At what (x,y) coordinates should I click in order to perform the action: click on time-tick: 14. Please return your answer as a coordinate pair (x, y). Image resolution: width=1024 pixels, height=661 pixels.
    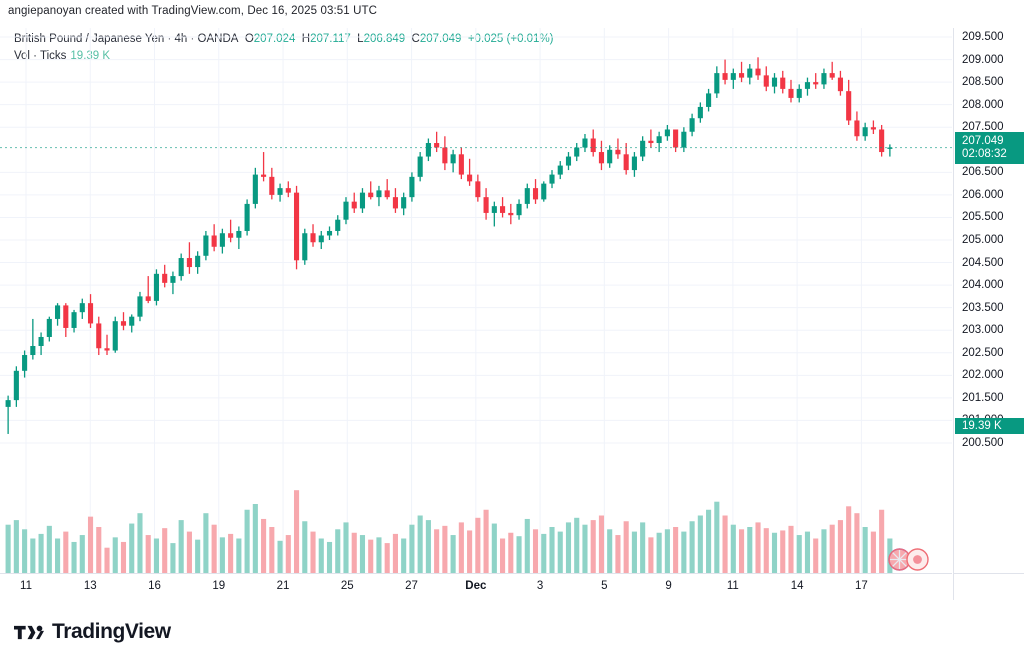
    Looking at the image, I should click on (797, 586).